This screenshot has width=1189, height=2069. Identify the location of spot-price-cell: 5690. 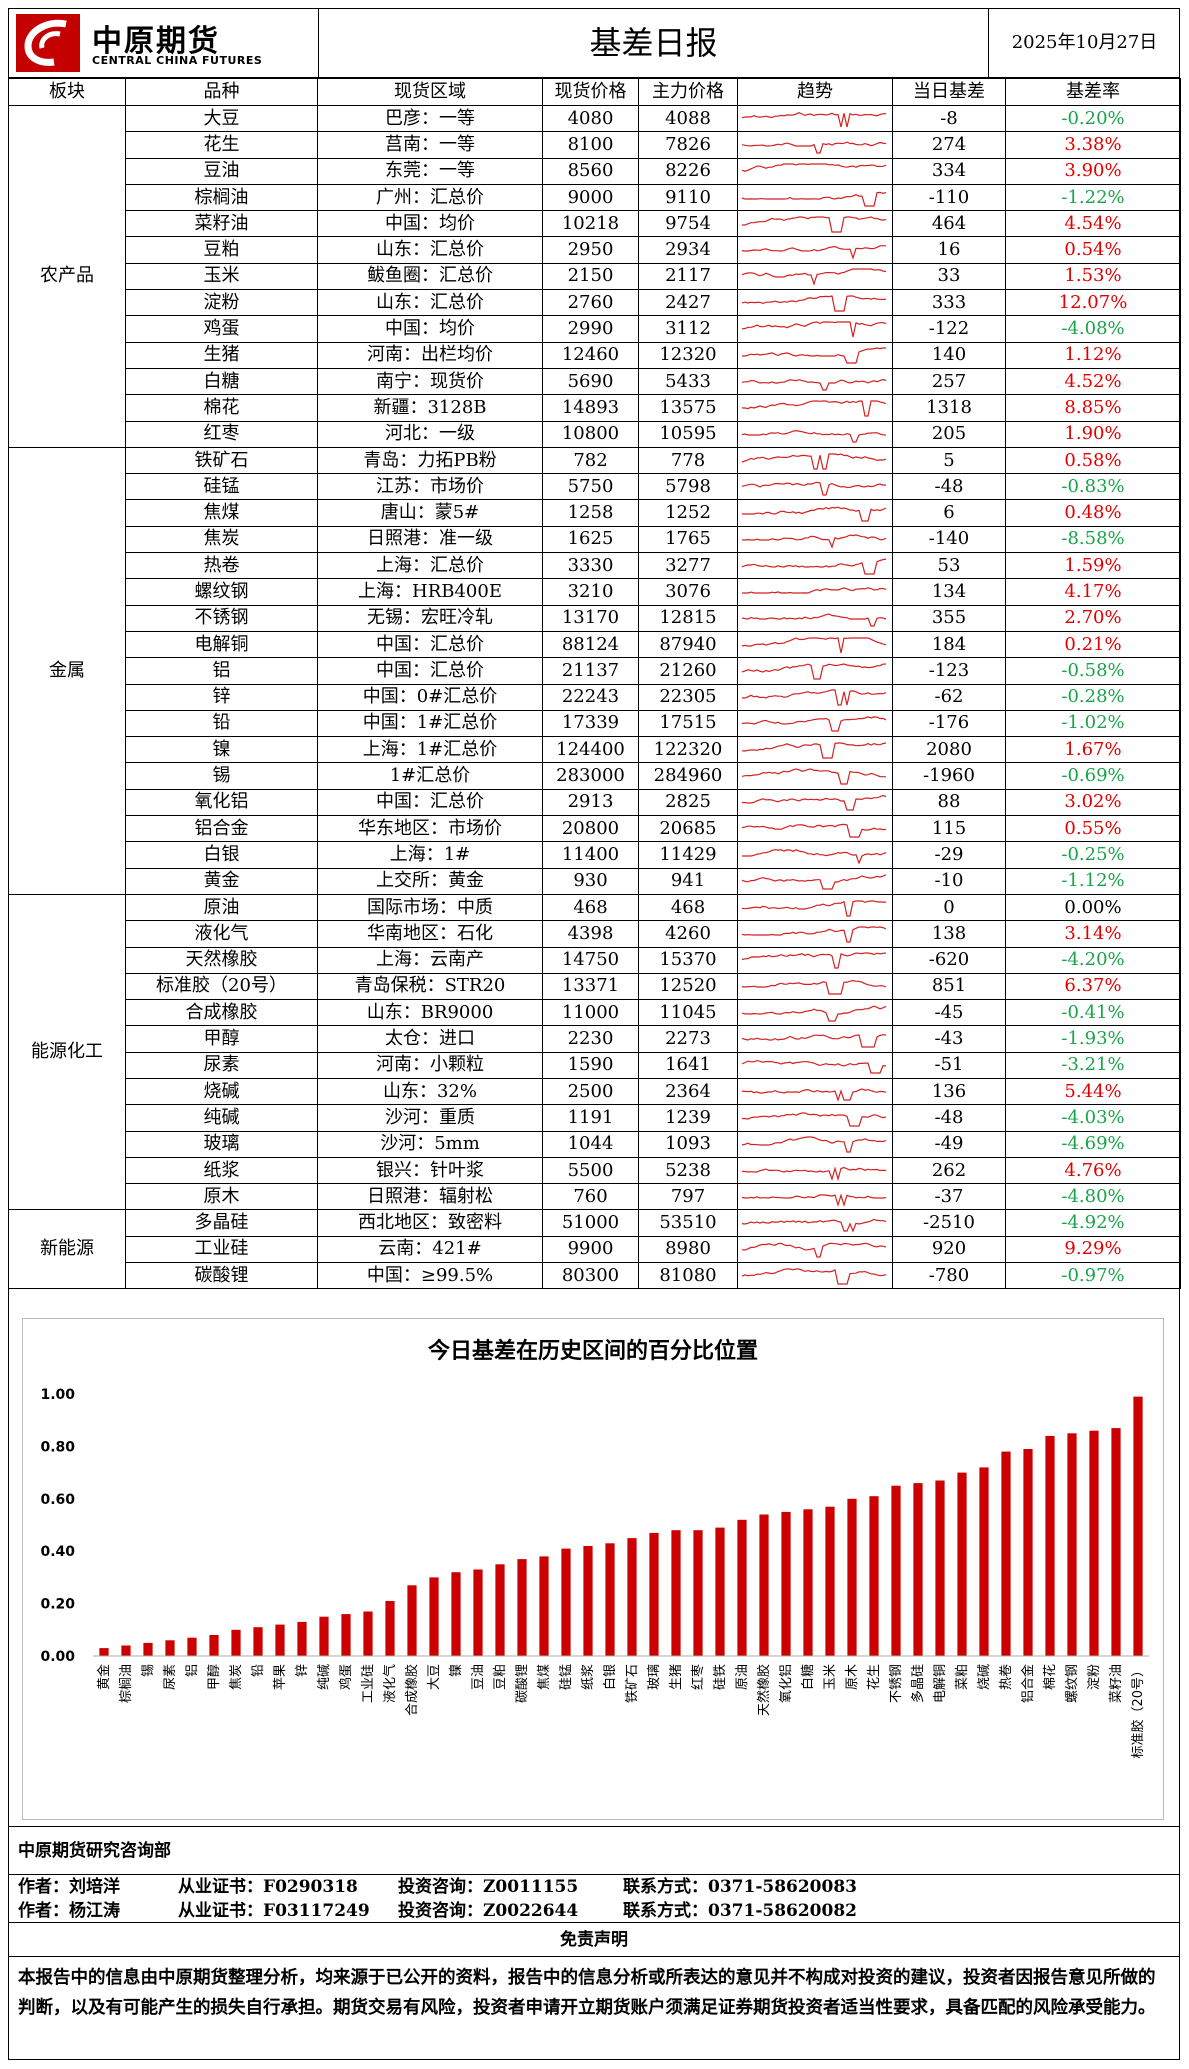
(590, 381).